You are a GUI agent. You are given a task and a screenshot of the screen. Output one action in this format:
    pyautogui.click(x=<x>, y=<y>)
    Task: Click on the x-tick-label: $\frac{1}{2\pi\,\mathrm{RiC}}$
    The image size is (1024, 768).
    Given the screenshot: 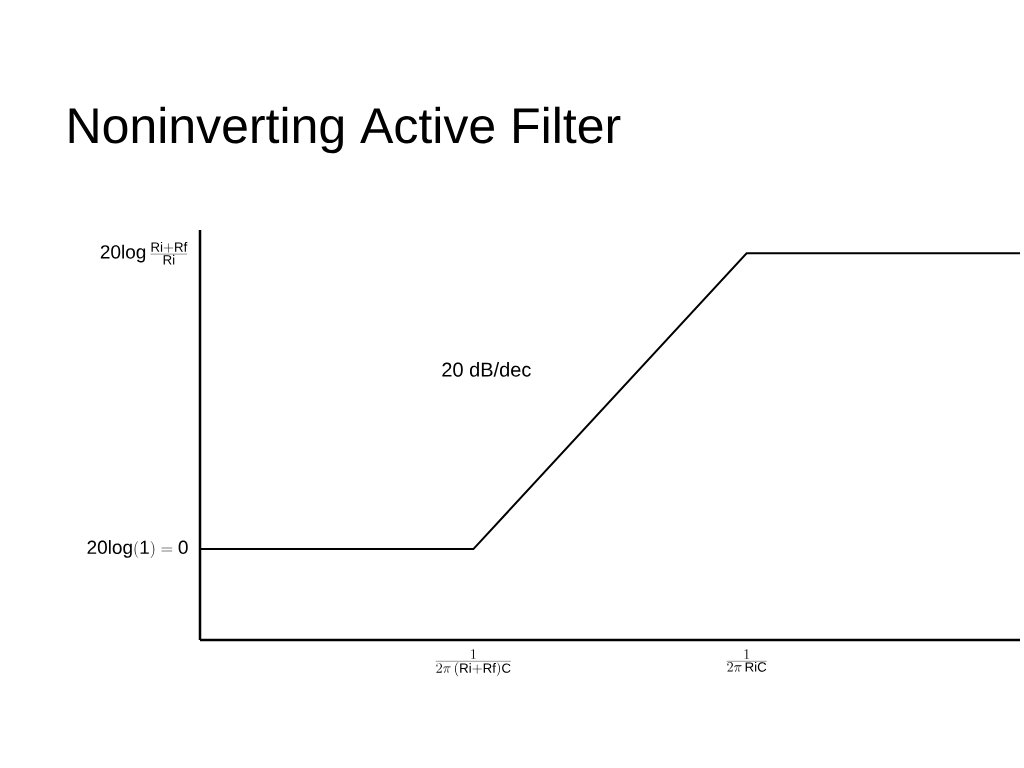 What is the action you would take?
    pyautogui.click(x=746, y=660)
    